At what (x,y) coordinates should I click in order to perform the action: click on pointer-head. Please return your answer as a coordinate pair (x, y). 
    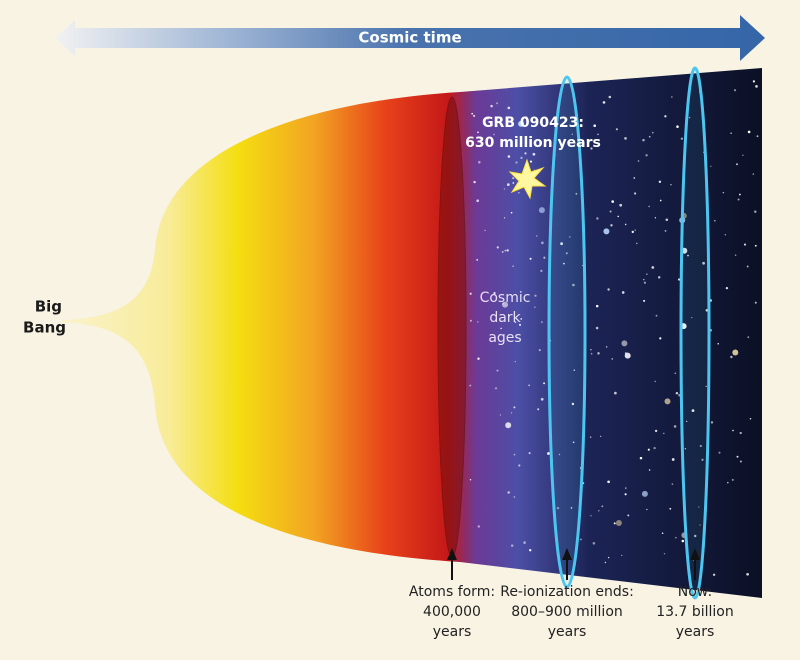
    Looking at the image, I should click on (567, 554).